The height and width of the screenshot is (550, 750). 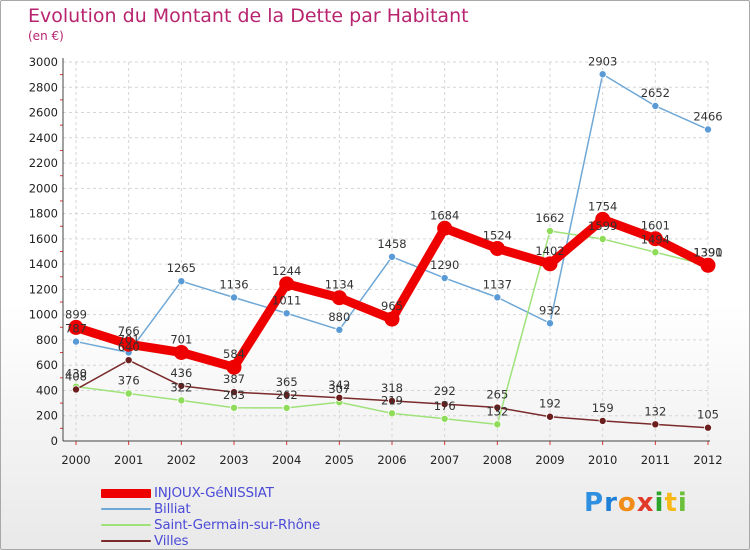 What do you see at coordinates (181, 339) in the screenshot?
I see `data-label-0-2: 701` at bounding box center [181, 339].